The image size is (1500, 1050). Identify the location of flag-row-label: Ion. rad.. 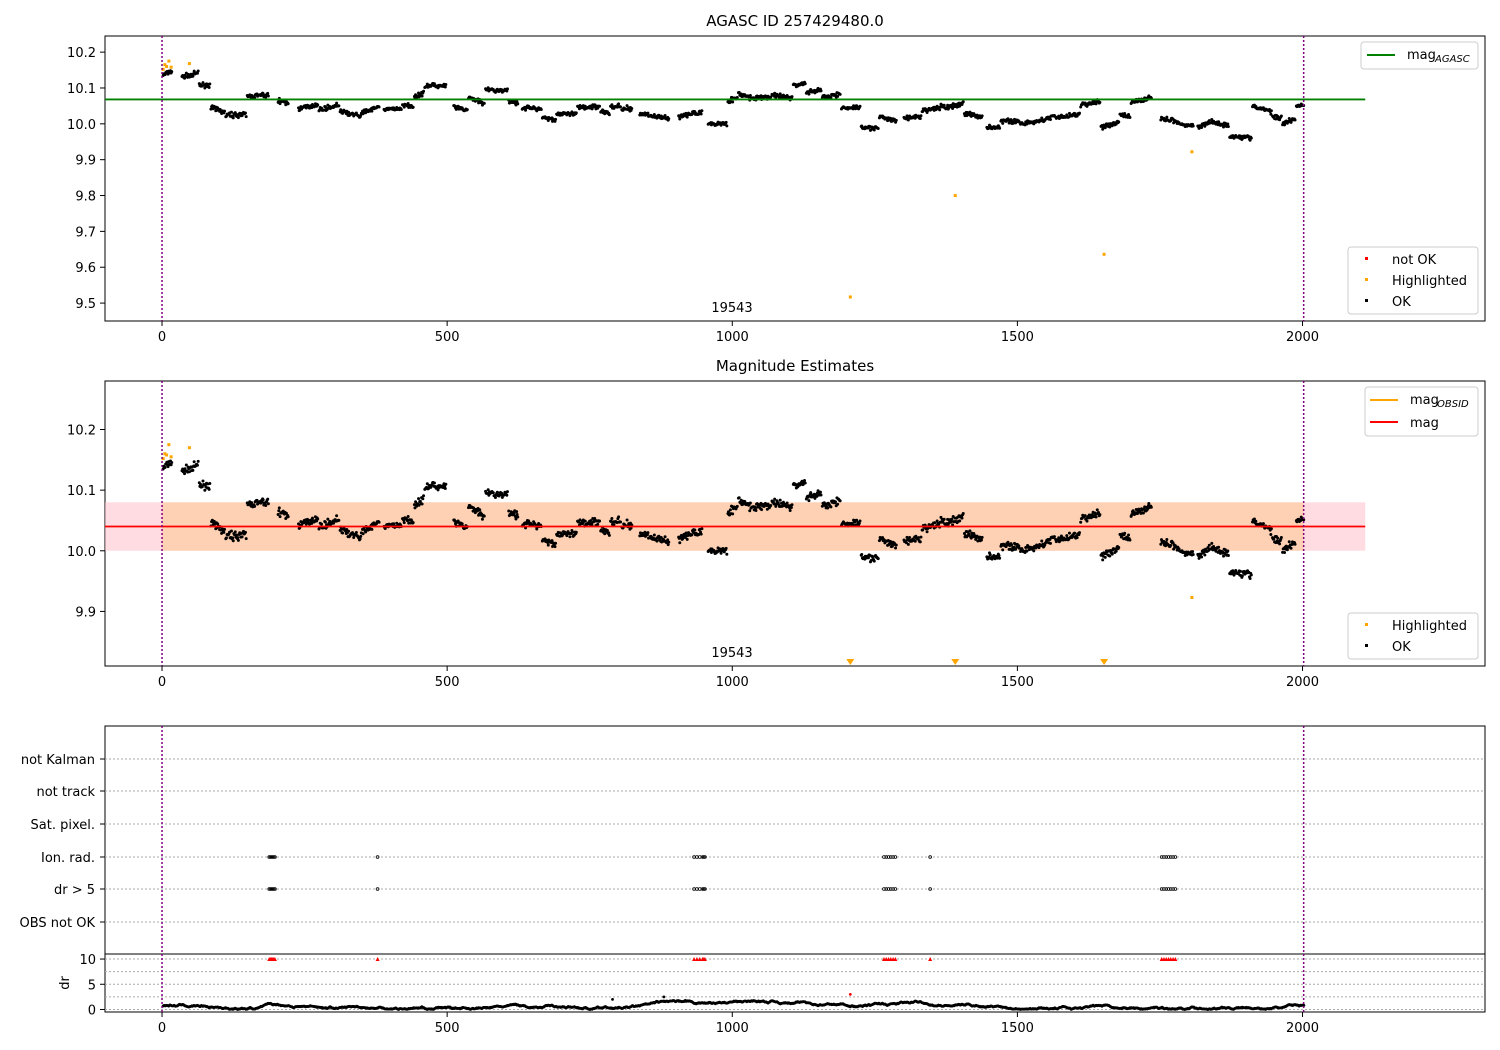
(68, 858).